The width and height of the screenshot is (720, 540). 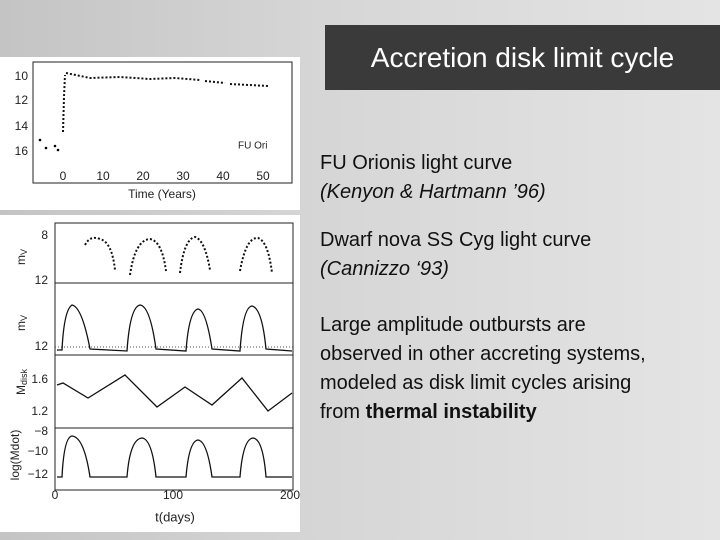 What do you see at coordinates (22, 126) in the screenshot?
I see `y-tick-label: 14` at bounding box center [22, 126].